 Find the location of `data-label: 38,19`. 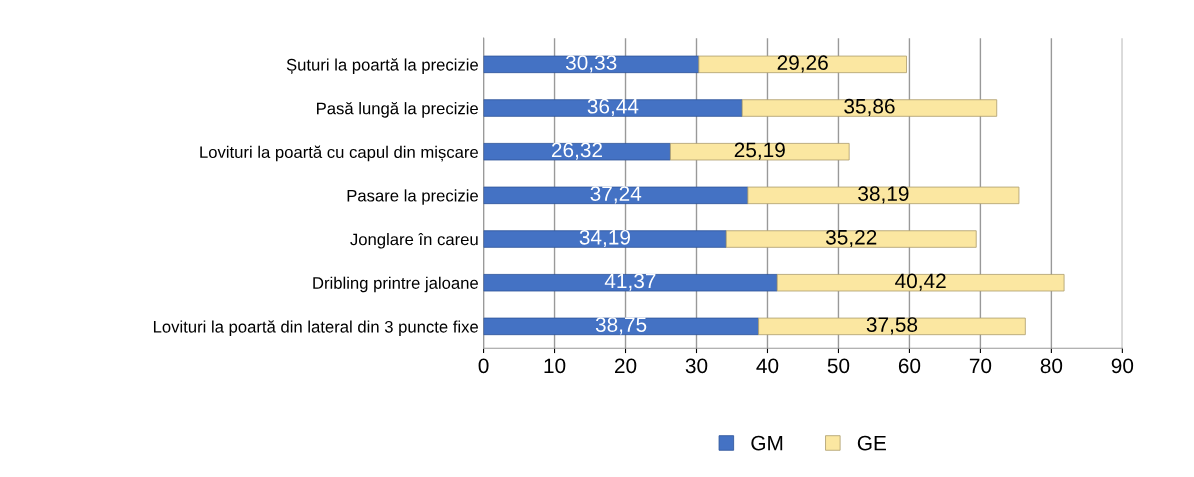

data-label: 38,19 is located at coordinates (883, 195).